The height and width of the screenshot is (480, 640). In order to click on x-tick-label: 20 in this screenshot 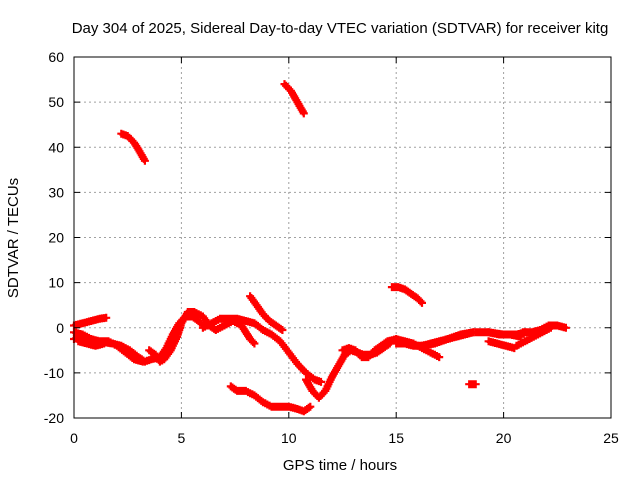, I will do `click(504, 438)`.